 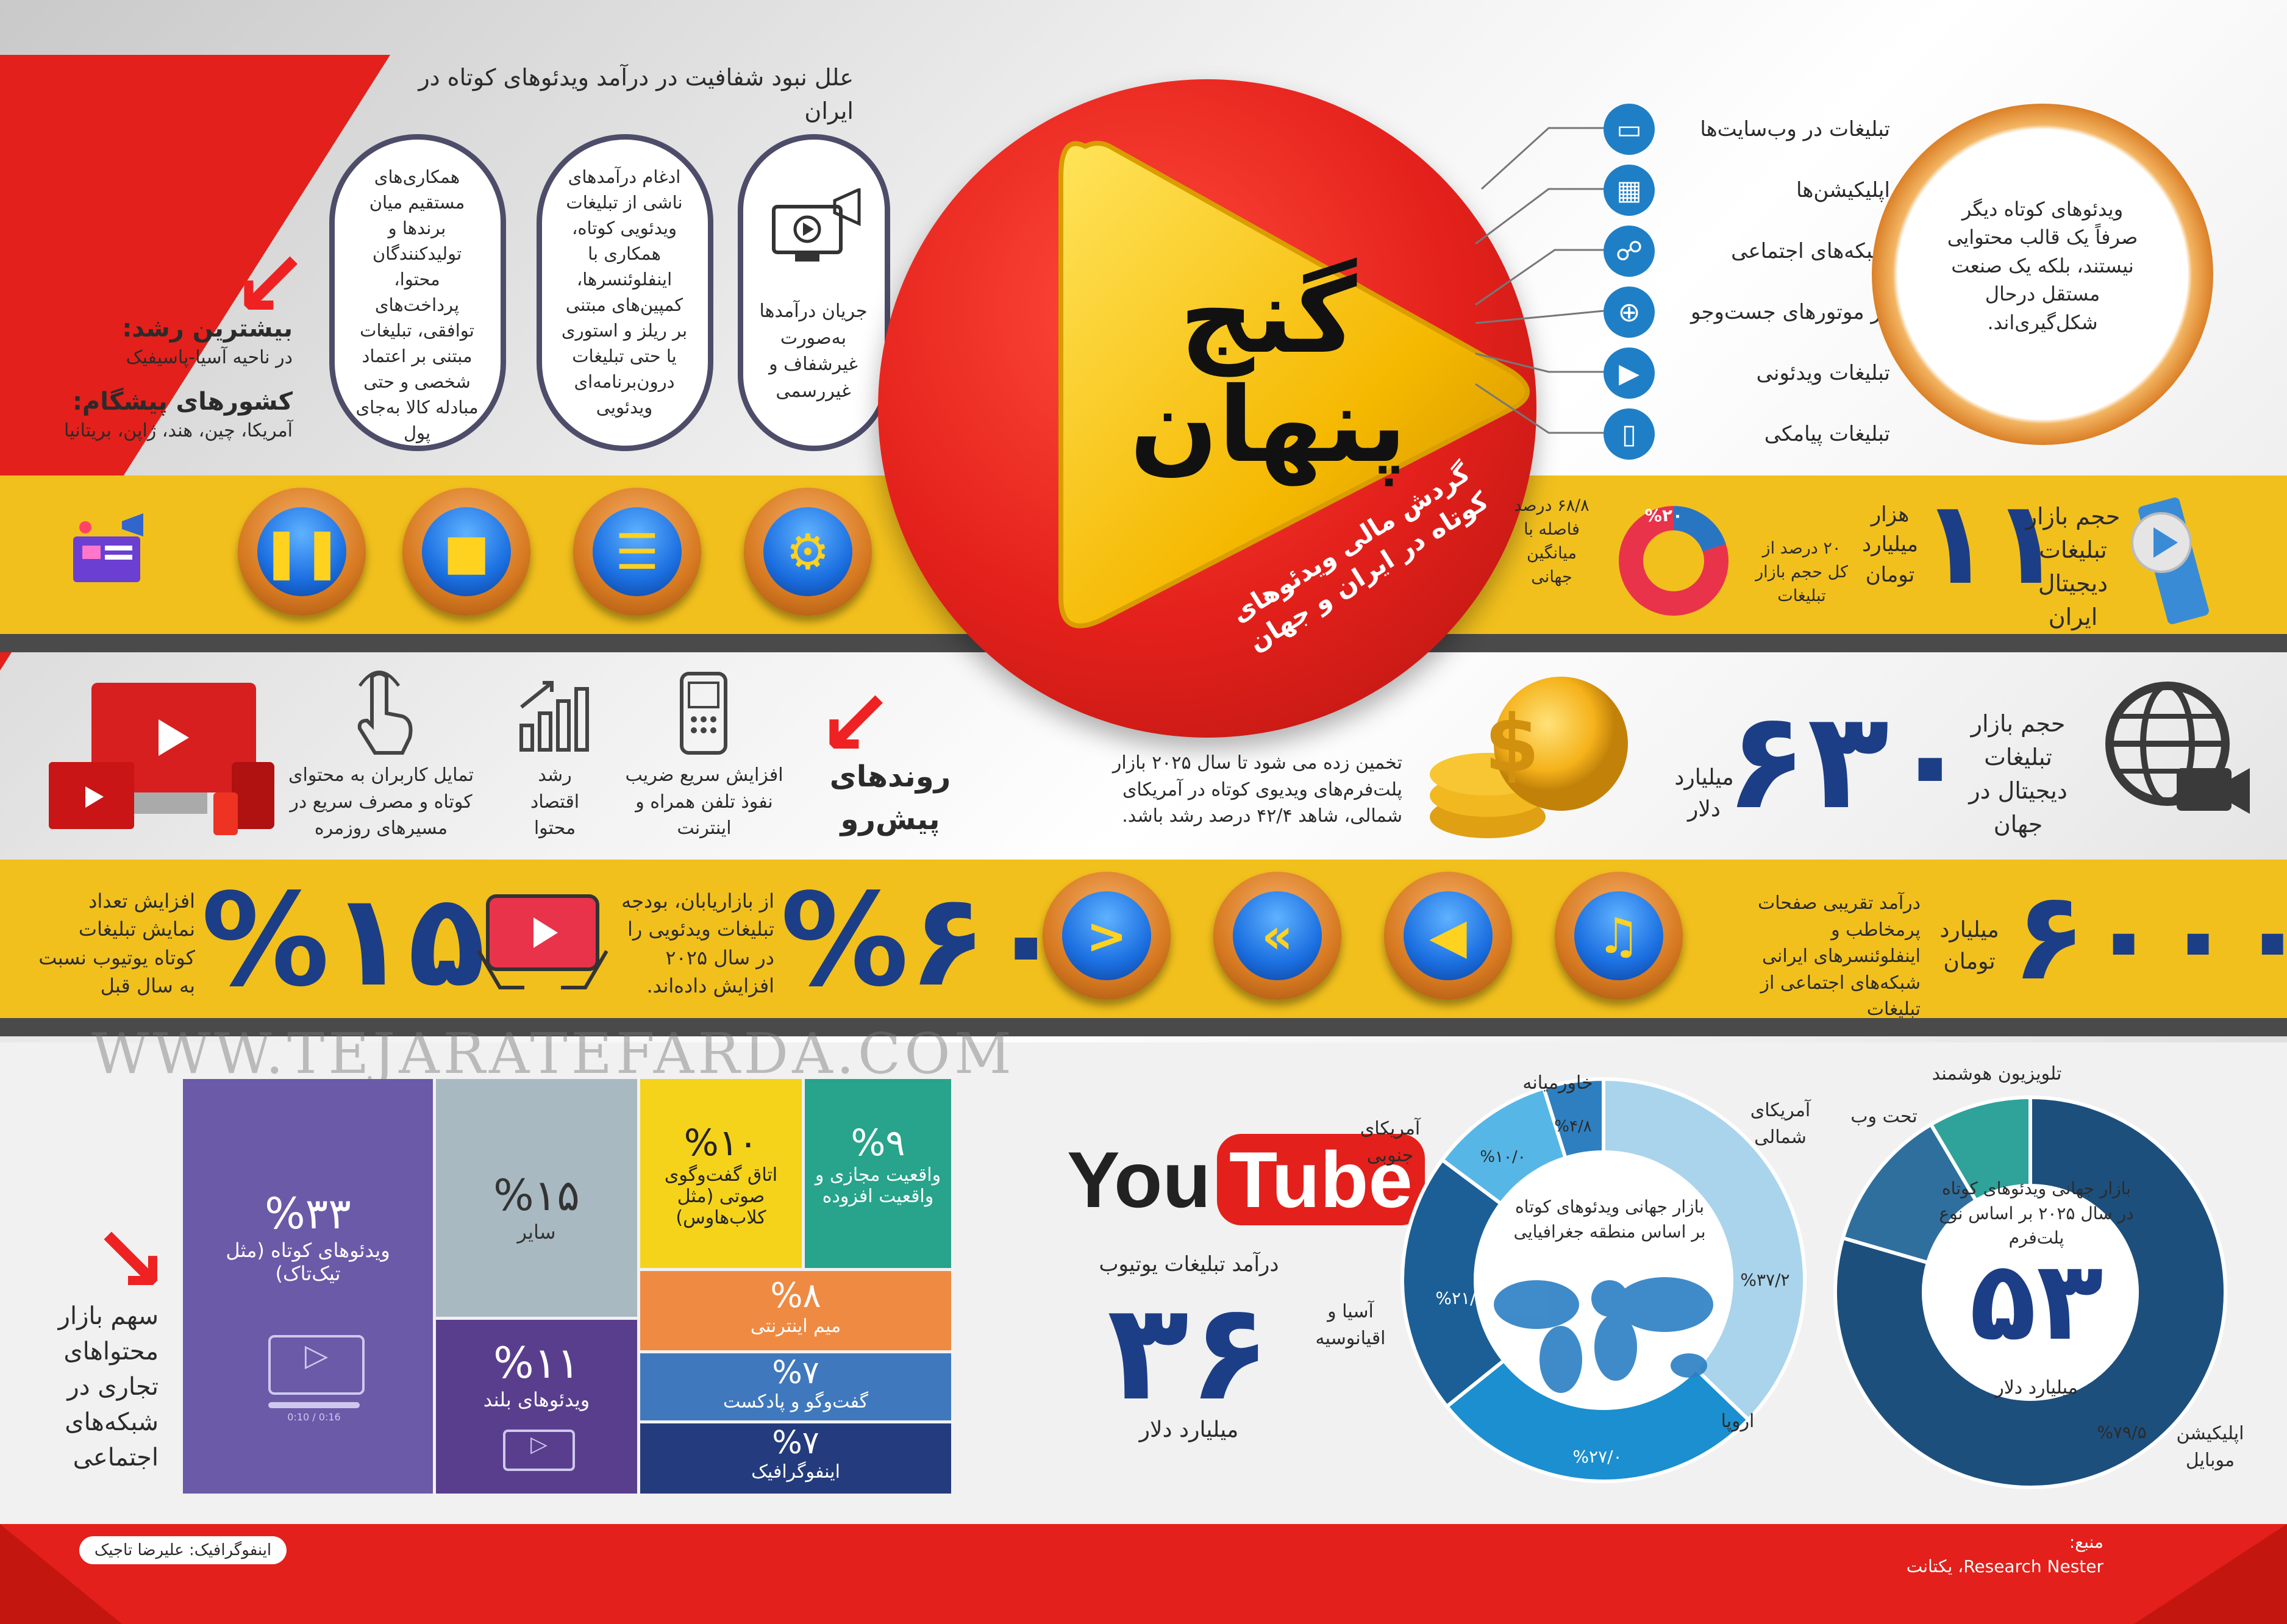 I want to click on tile-long-video-label: ویدئوهای بلند, so click(x=536, y=1399).